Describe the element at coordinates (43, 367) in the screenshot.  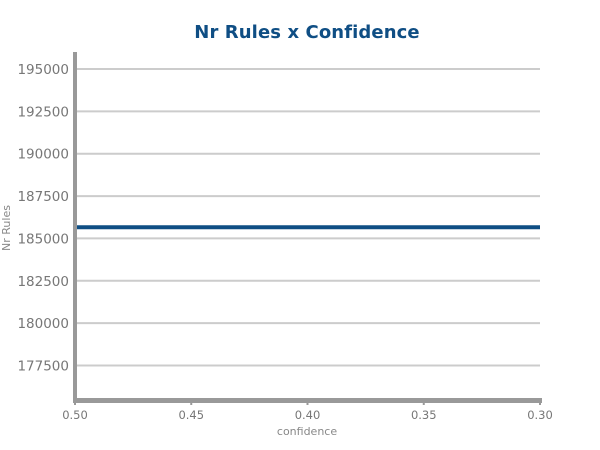
I see `y-tick-label: 177500` at that location.